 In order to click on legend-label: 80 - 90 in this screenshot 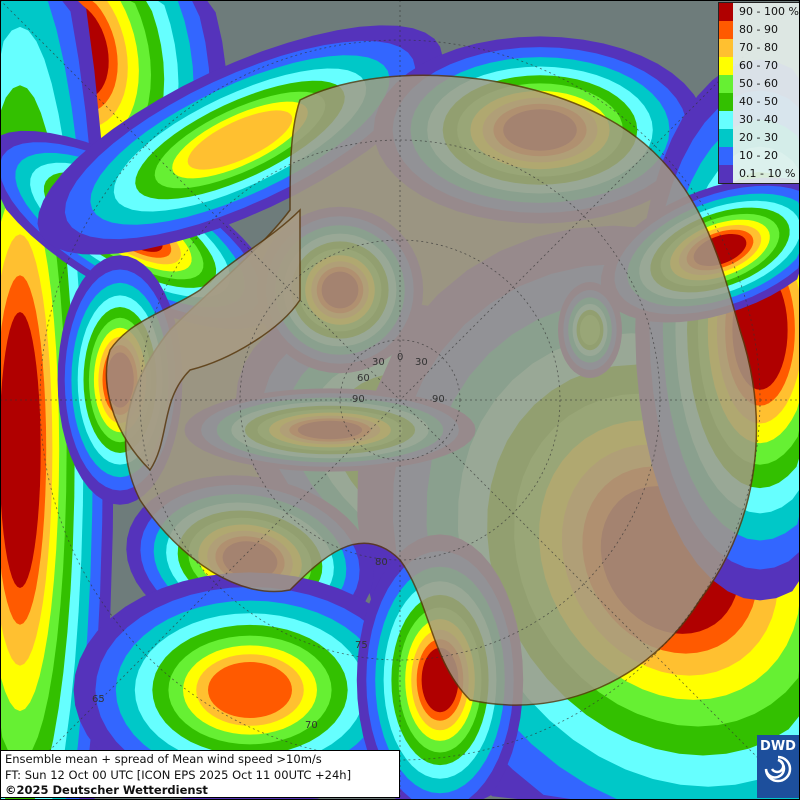, I will do `click(758, 29)`.